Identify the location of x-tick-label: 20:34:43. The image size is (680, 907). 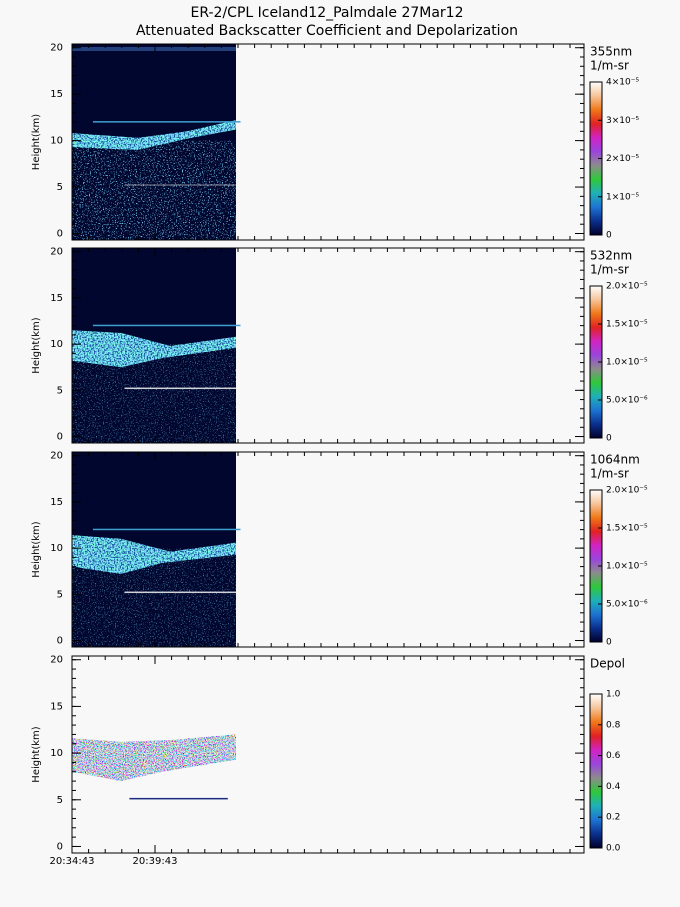
(72, 861).